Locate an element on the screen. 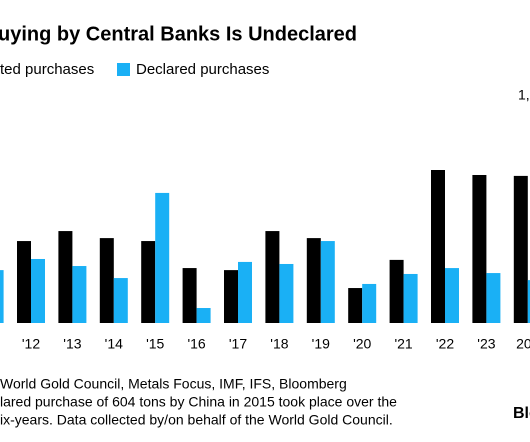 This screenshot has height=442, width=530. y-tick-label: 1, is located at coordinates (524, 95).